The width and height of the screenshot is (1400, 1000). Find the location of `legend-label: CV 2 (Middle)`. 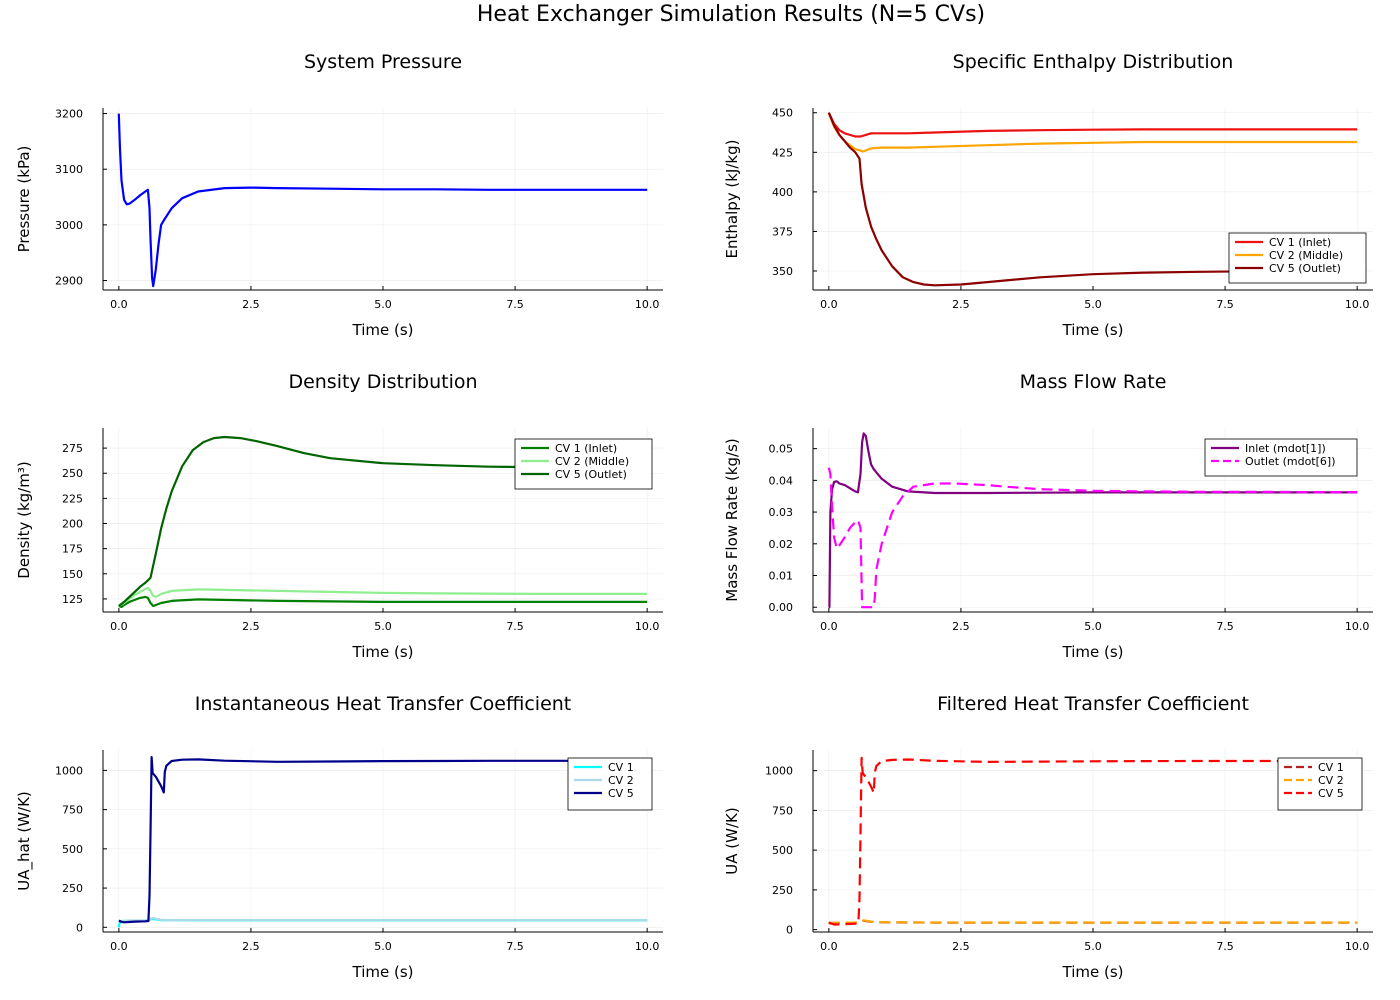

legend-label: CV 2 (Middle) is located at coordinates (1306, 255).